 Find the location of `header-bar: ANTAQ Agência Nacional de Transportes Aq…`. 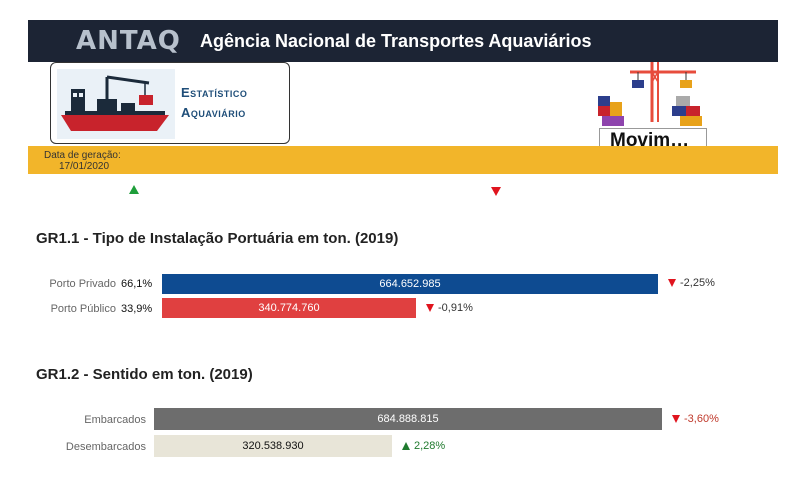

header-bar: ANTAQ Agência Nacional de Transportes Aq… is located at coordinates (403, 41).